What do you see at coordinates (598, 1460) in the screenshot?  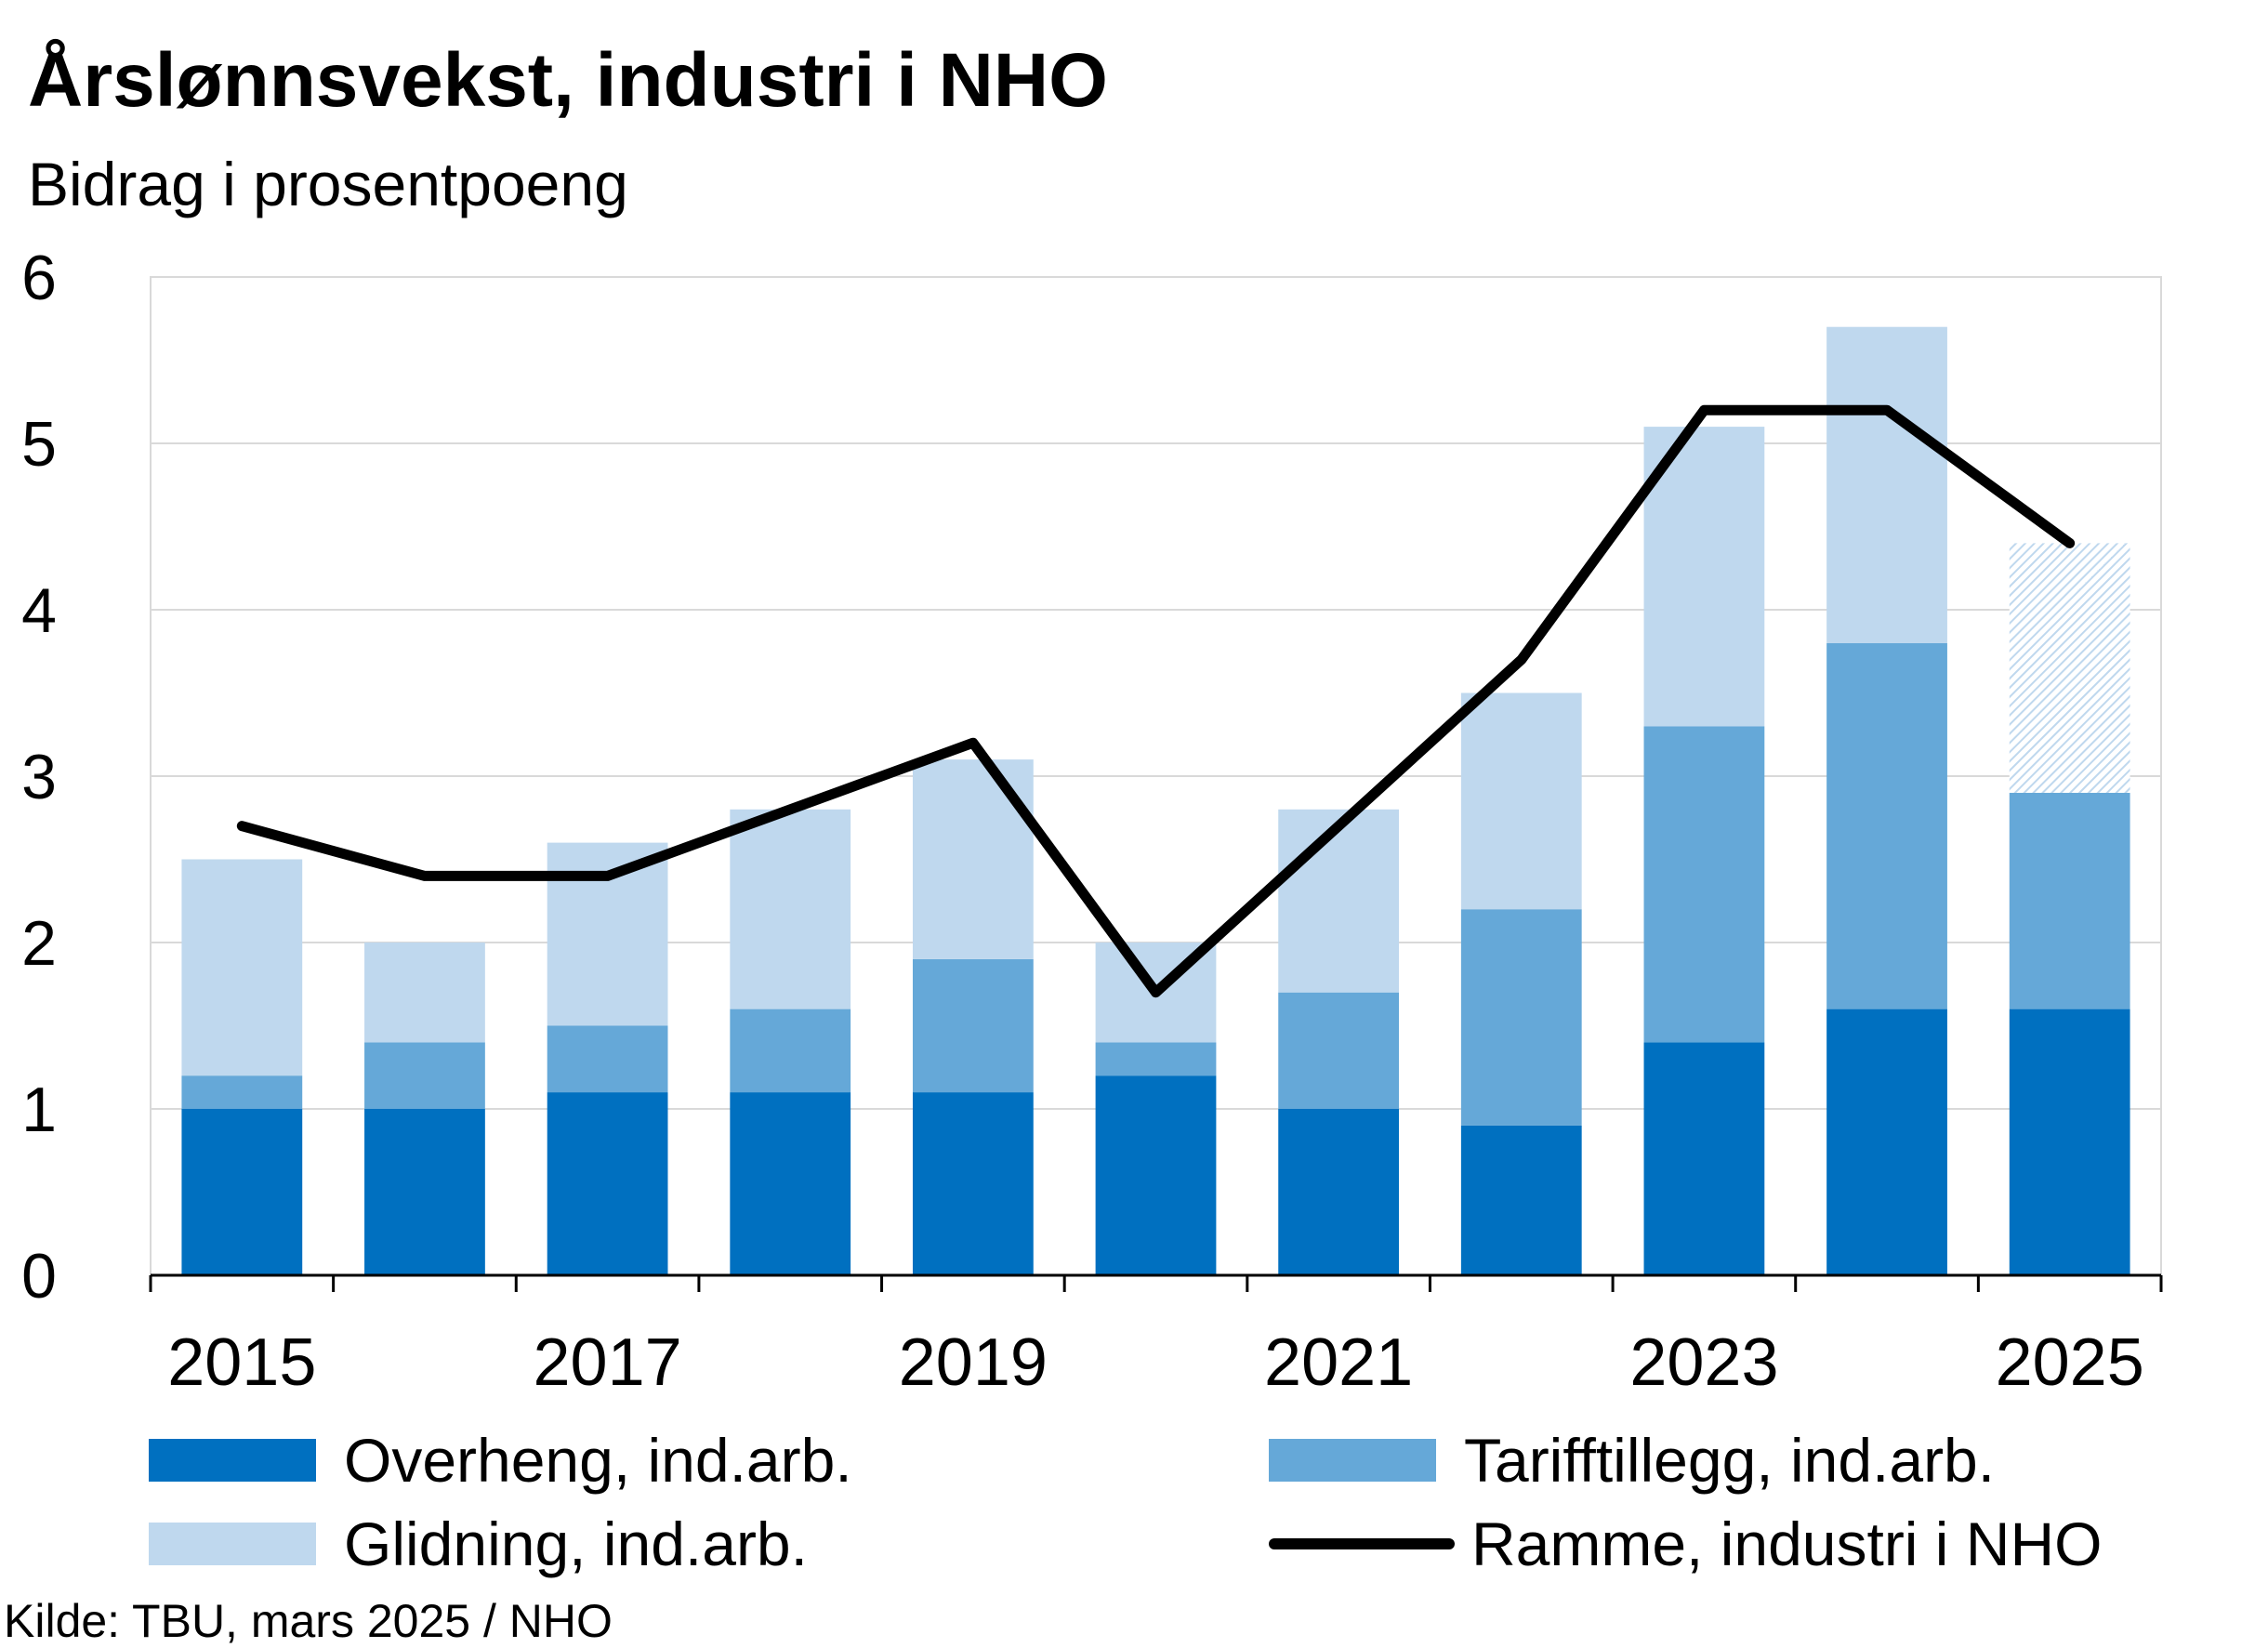 I see `legend-label-overheng: Overheng, ind.arb.` at bounding box center [598, 1460].